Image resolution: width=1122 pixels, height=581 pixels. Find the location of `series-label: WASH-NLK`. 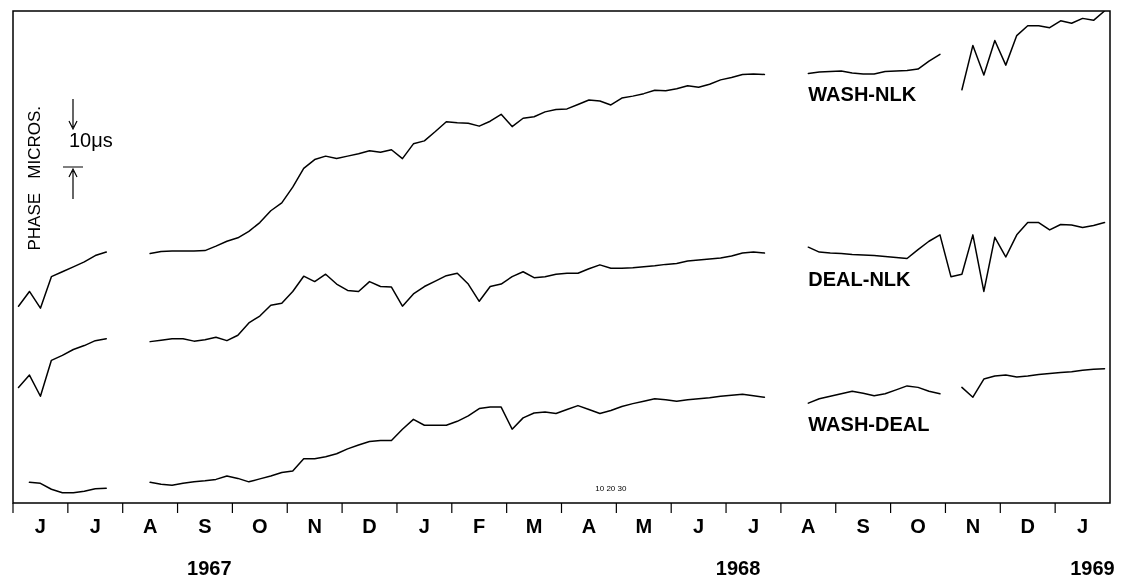

series-label: WASH-NLK is located at coordinates (862, 94).